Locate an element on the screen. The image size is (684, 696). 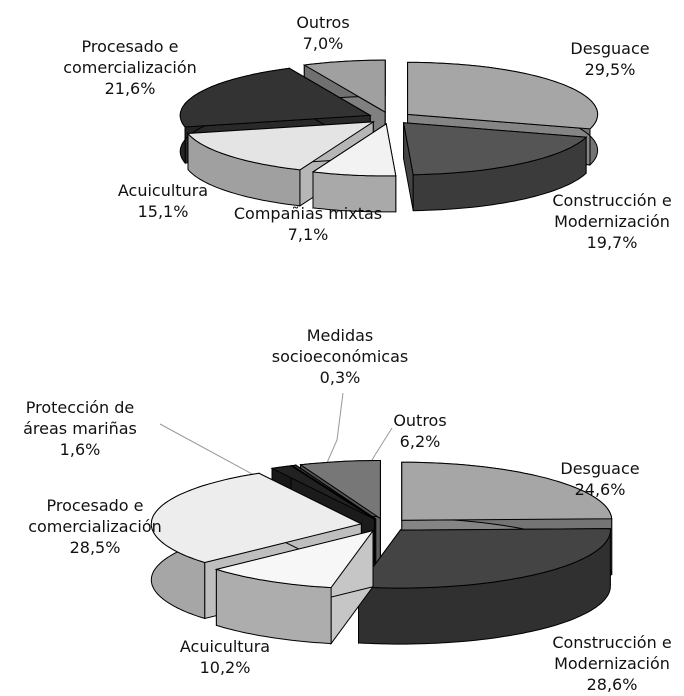
value-label: 7,1% is located at coordinates (308, 234).